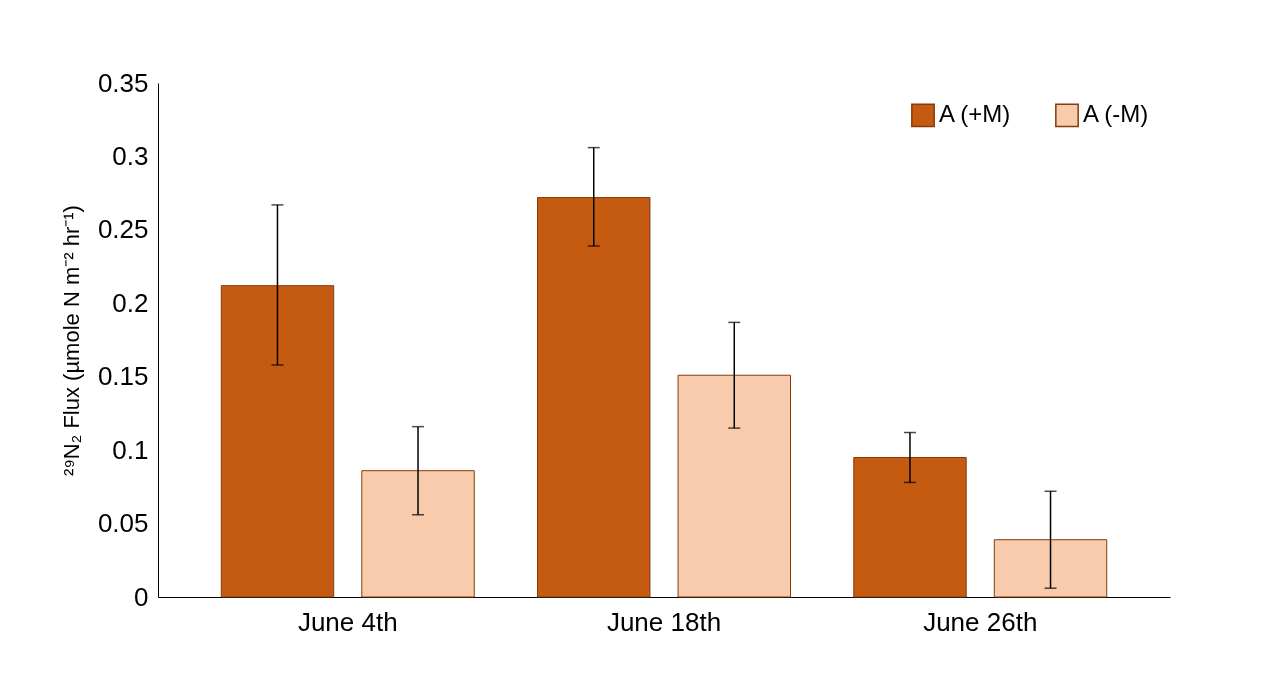 The image size is (1268, 673). Describe the element at coordinates (664, 621) in the screenshot. I see `x-tick-label: June 18th` at that location.